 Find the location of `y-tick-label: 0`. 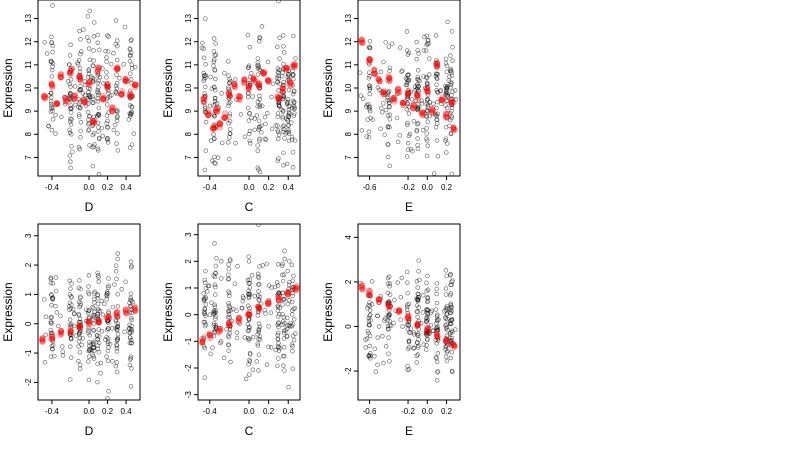

y-tick-label: 0 is located at coordinates (188, 314).